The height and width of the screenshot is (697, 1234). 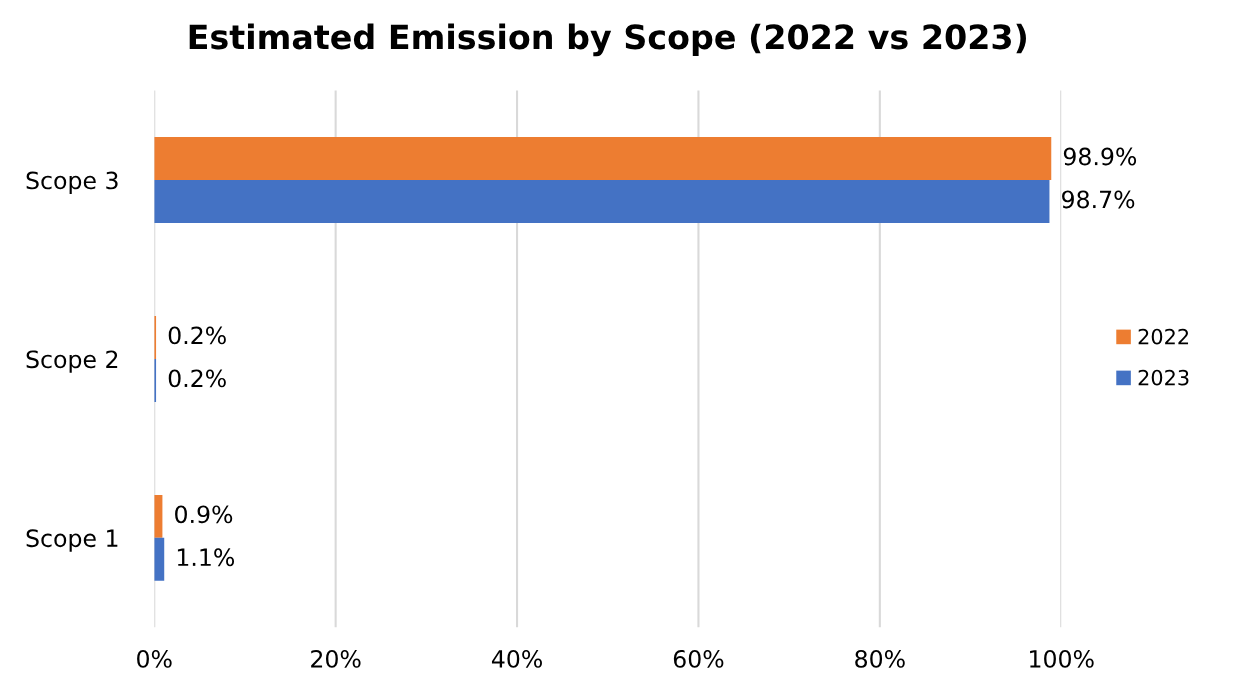 I want to click on x-tick-label: 40%, so click(x=516, y=658).